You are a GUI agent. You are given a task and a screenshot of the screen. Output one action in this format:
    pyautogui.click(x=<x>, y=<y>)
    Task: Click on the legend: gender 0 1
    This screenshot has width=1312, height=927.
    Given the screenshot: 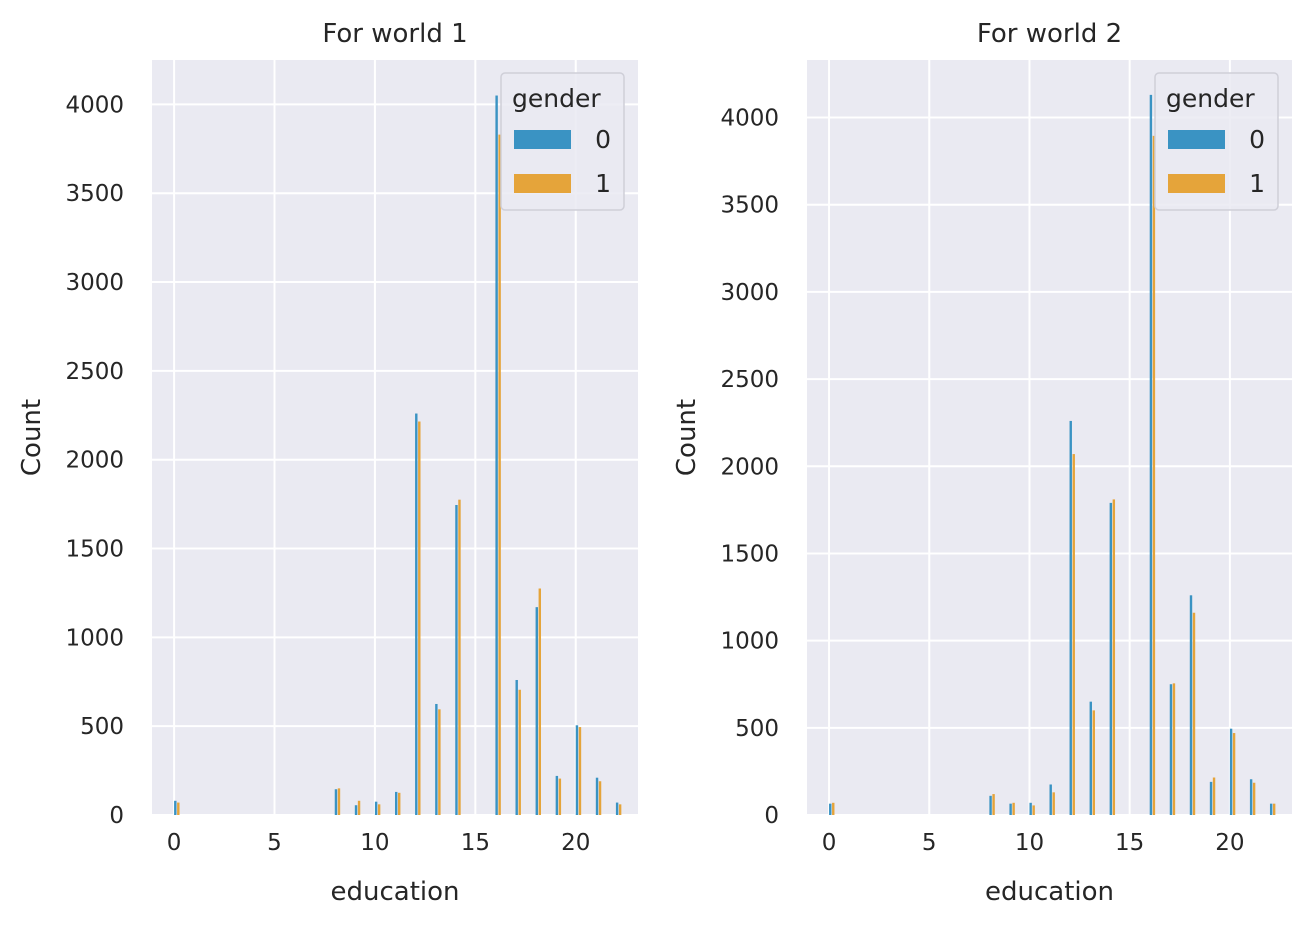 What is the action you would take?
    pyautogui.click(x=1216, y=141)
    